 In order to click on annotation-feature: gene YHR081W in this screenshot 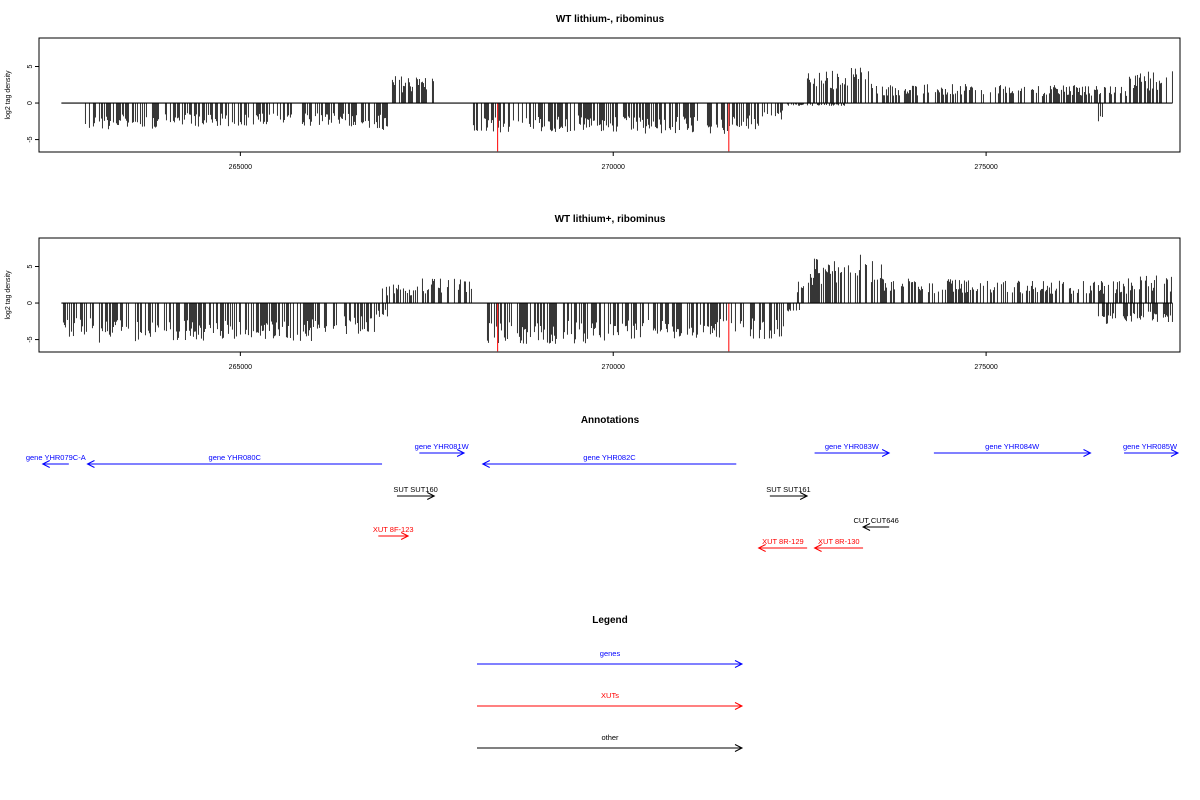, I will do `click(442, 449)`.